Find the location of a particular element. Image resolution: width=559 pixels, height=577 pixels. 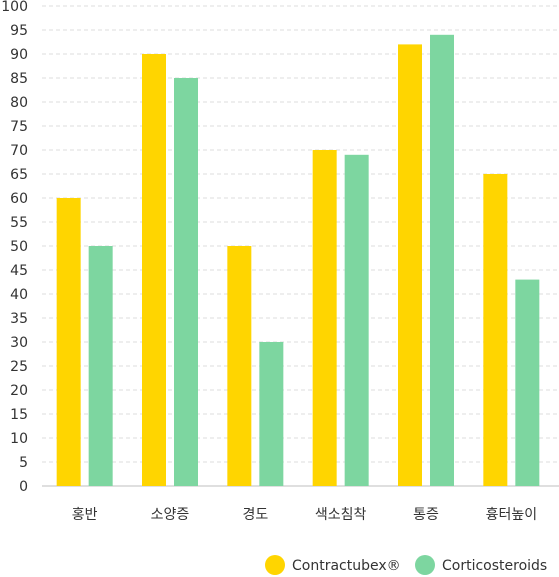

y-tick-label: 70 is located at coordinates (19, 151).